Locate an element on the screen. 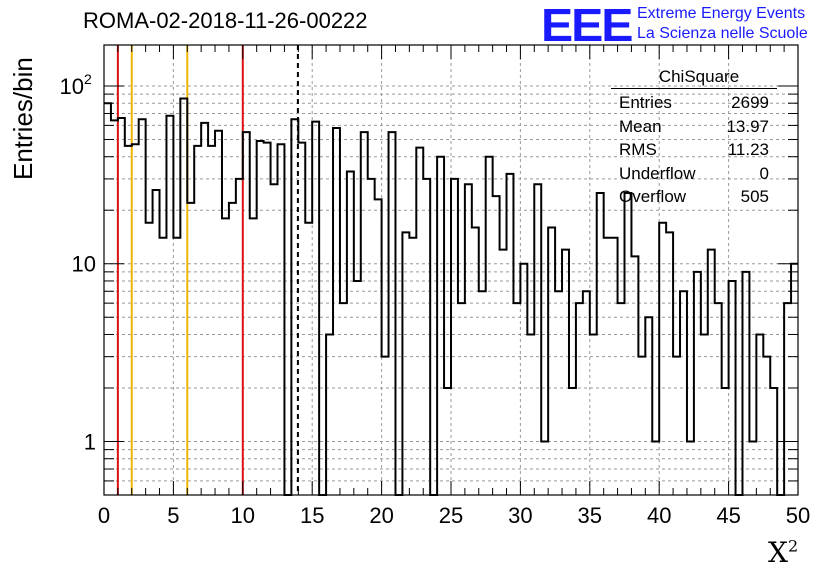 This screenshot has height=572, width=836. stats-label: RMS is located at coordinates (638, 149).